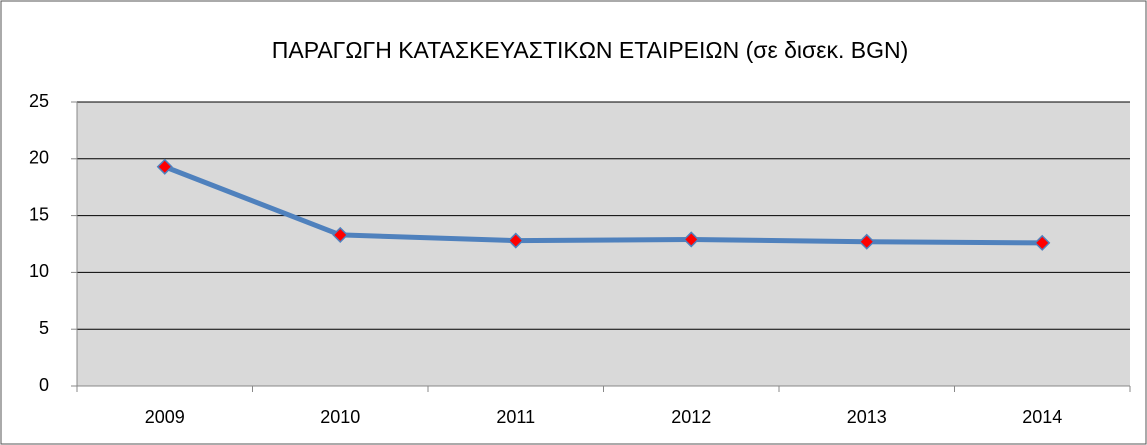 This screenshot has width=1147, height=445. Describe the element at coordinates (39, 101) in the screenshot. I see `y-tick-label: 25` at that location.